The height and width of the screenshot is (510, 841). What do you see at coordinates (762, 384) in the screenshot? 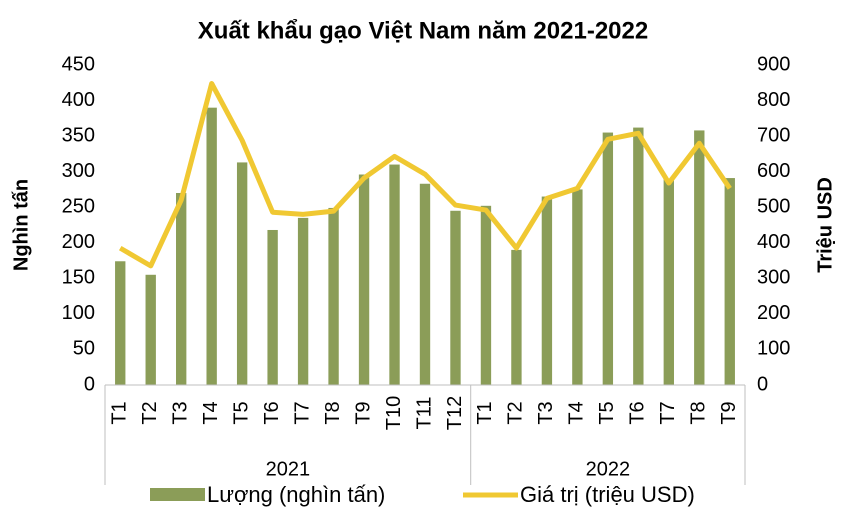
I see `y2-tick-label: 0` at bounding box center [762, 384].